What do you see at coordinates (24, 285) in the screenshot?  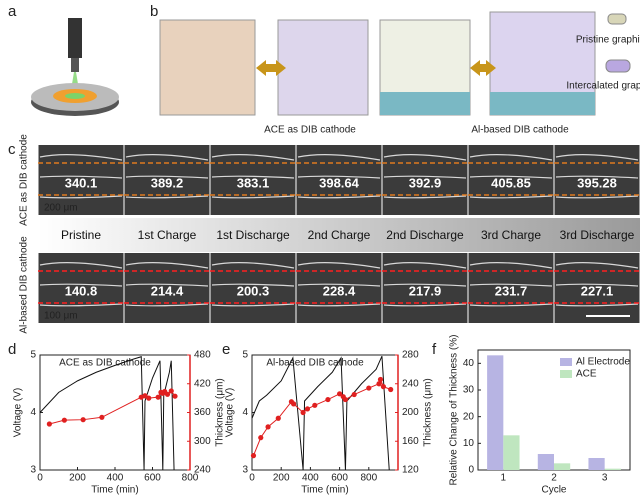 I see `row-label: Al-based DIB cathode` at bounding box center [24, 285].